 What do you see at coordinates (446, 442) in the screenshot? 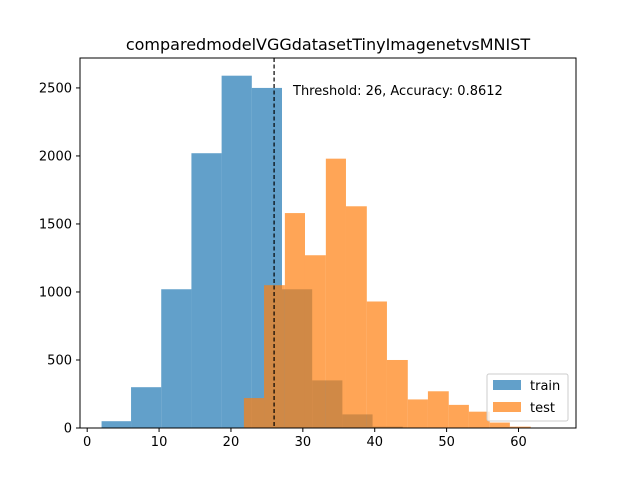
I see `x-tick-label: 50` at bounding box center [446, 442].